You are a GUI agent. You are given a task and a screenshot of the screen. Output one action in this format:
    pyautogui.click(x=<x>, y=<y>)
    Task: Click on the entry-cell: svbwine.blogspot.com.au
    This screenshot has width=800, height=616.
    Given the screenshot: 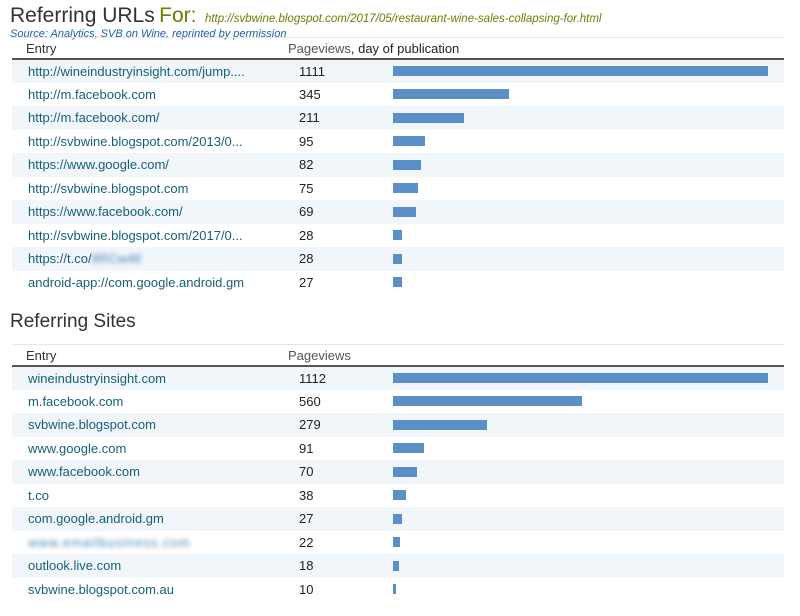 What is the action you would take?
    pyautogui.click(x=150, y=590)
    